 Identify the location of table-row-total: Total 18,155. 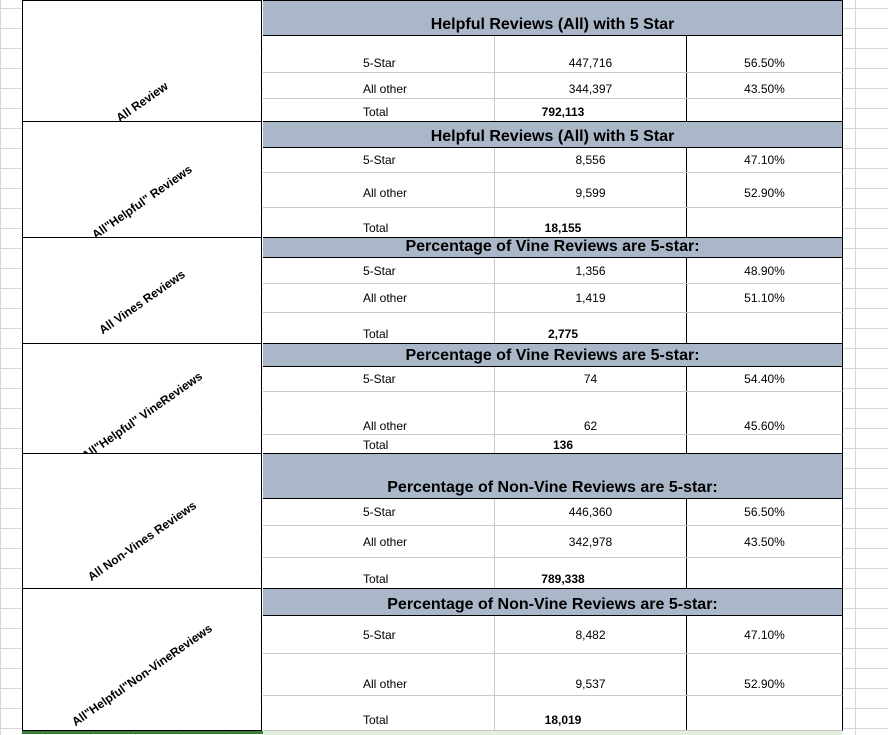
(553, 223).